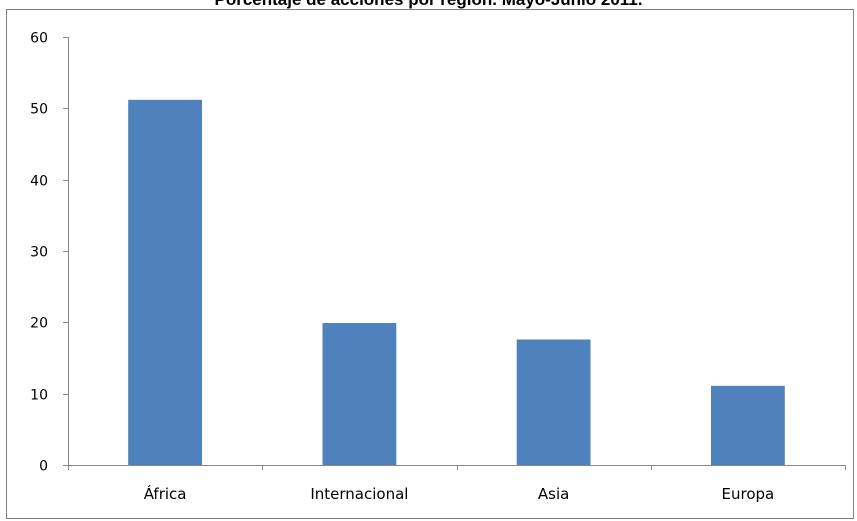 This screenshot has width=857, height=521. Describe the element at coordinates (39, 396) in the screenshot. I see `y-tick-label: 10` at that location.